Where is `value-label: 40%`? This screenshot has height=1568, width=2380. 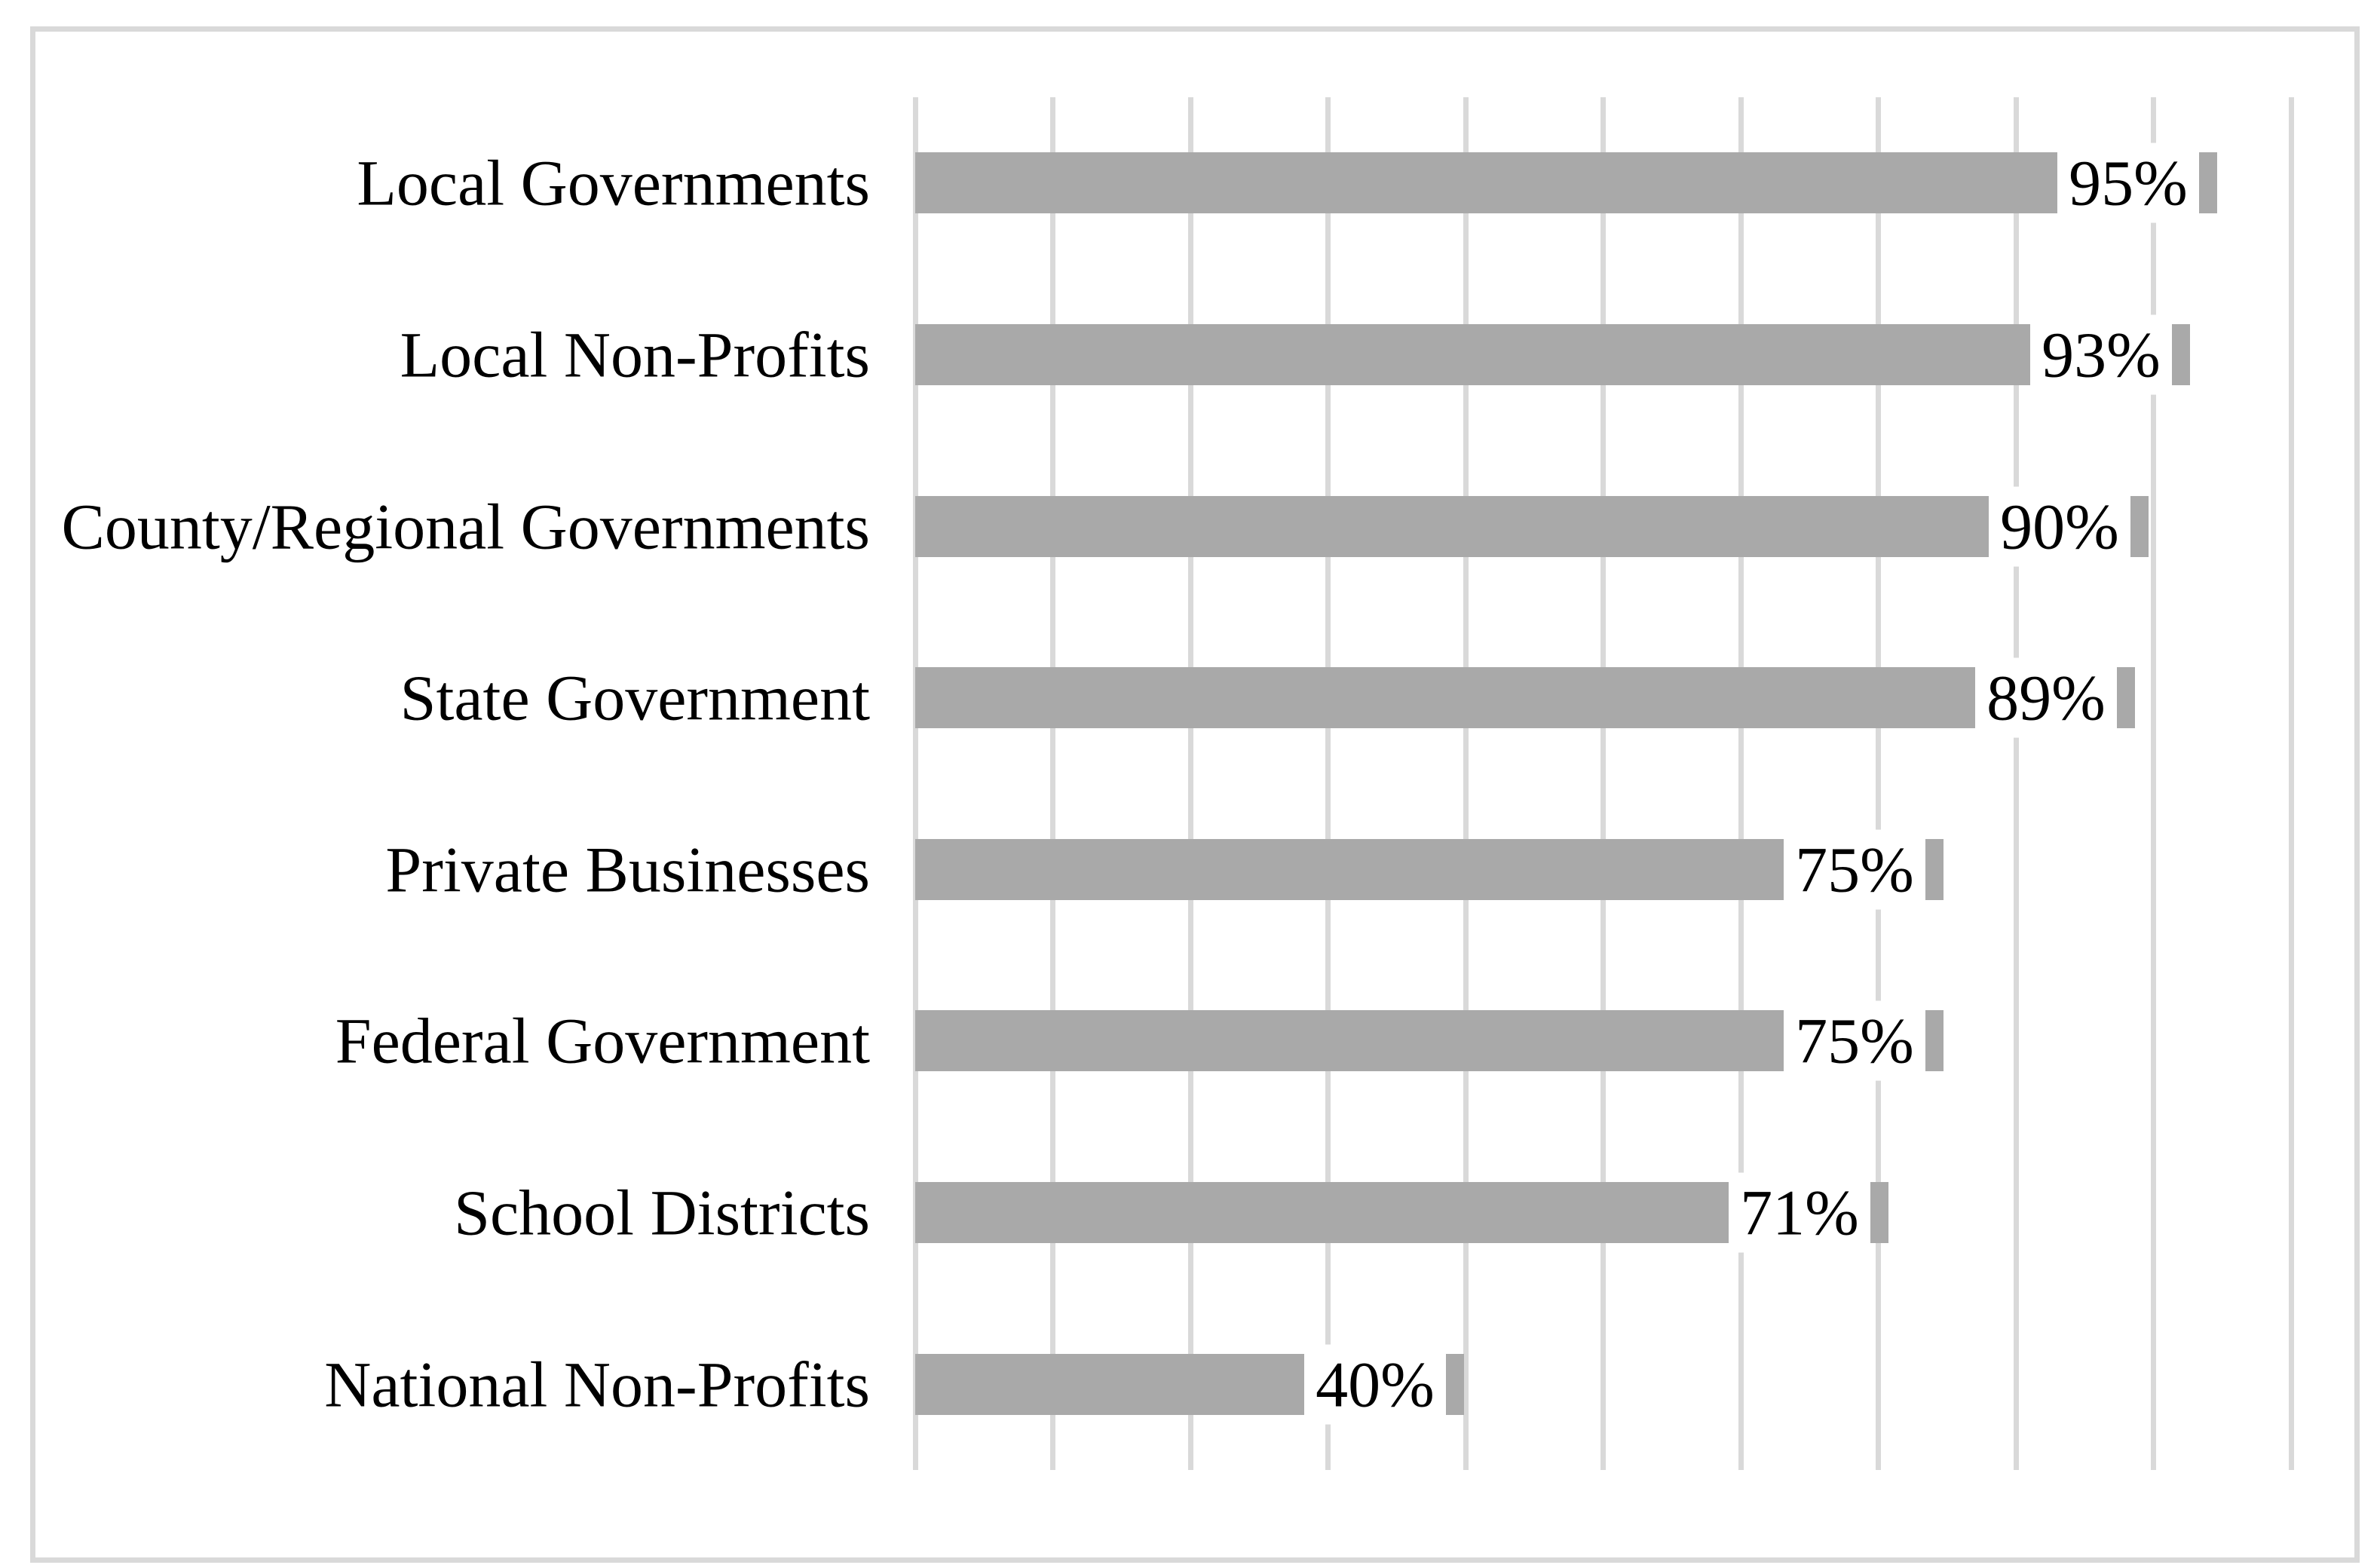
value-label: 40% is located at coordinates (1375, 1384).